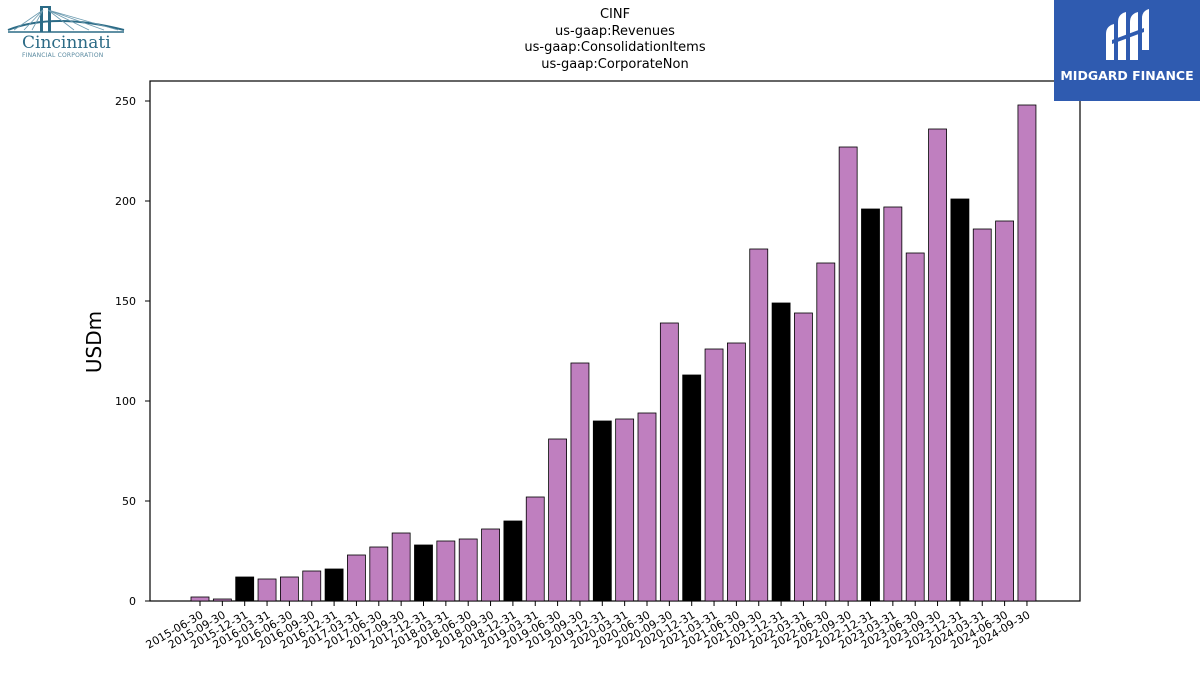 The width and height of the screenshot is (1200, 675). I want to click on y-tick-label: 100, so click(125, 401).